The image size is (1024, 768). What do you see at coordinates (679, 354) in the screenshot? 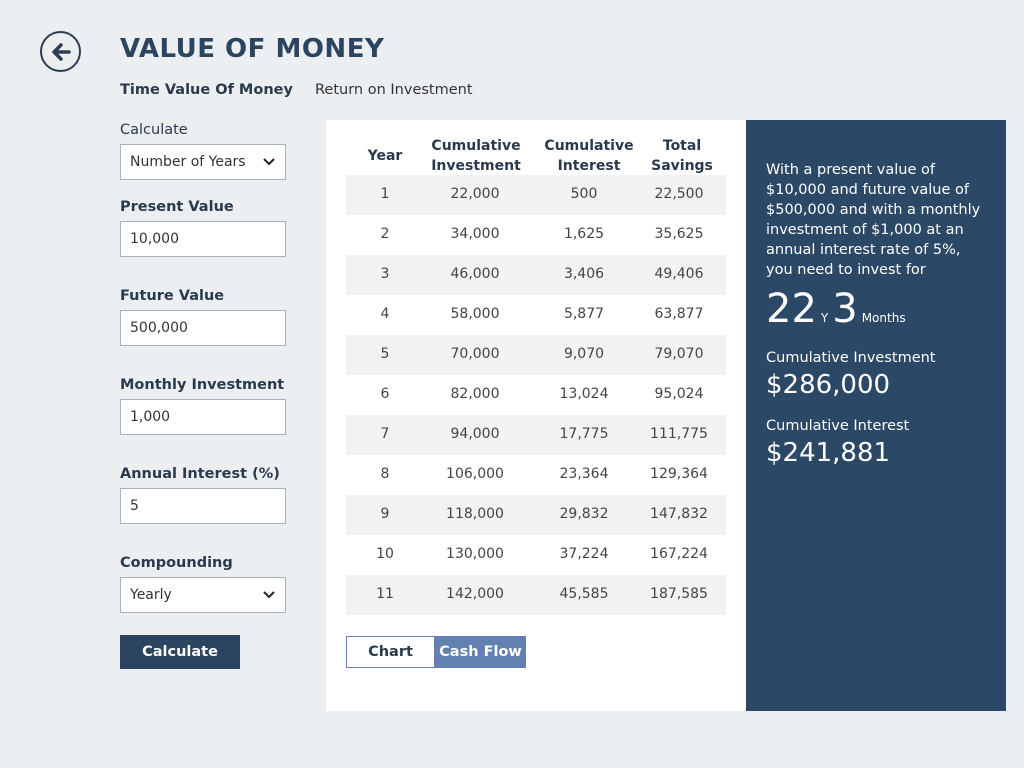
I see `table-cell: 79,070` at bounding box center [679, 354].